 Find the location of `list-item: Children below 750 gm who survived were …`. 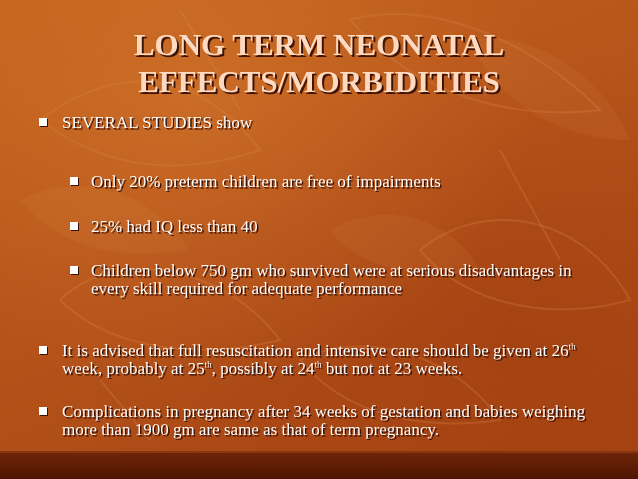

list-item: Children below 750 gm who survived were … is located at coordinates (319, 281).